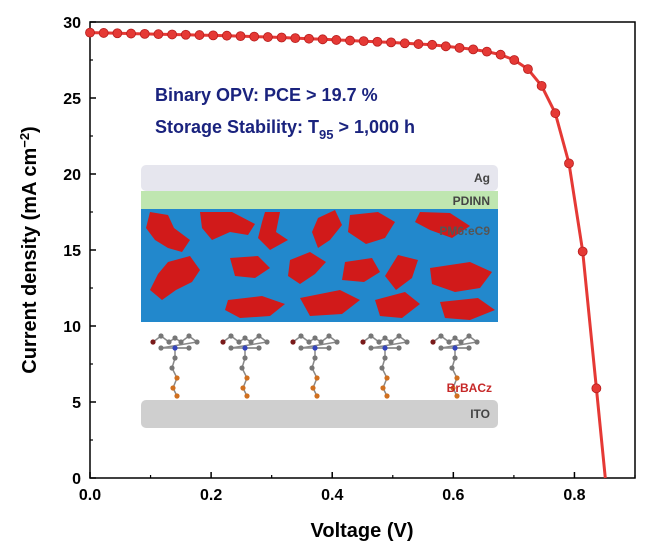 The image size is (651, 549). What do you see at coordinates (211, 495) in the screenshot?
I see `x-tick-label: 0.2` at bounding box center [211, 495].